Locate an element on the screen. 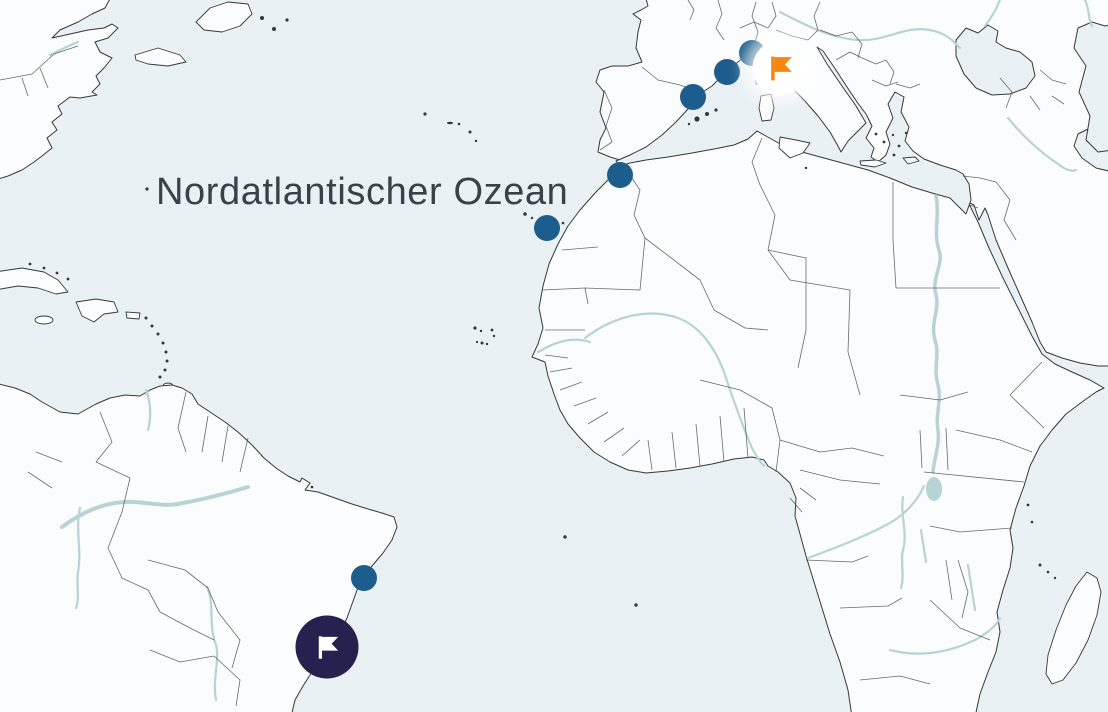 Image resolution: width=1108 pixels, height=712 pixels. ocean-label: Nordatlantischer Ozean is located at coordinates (362, 192).